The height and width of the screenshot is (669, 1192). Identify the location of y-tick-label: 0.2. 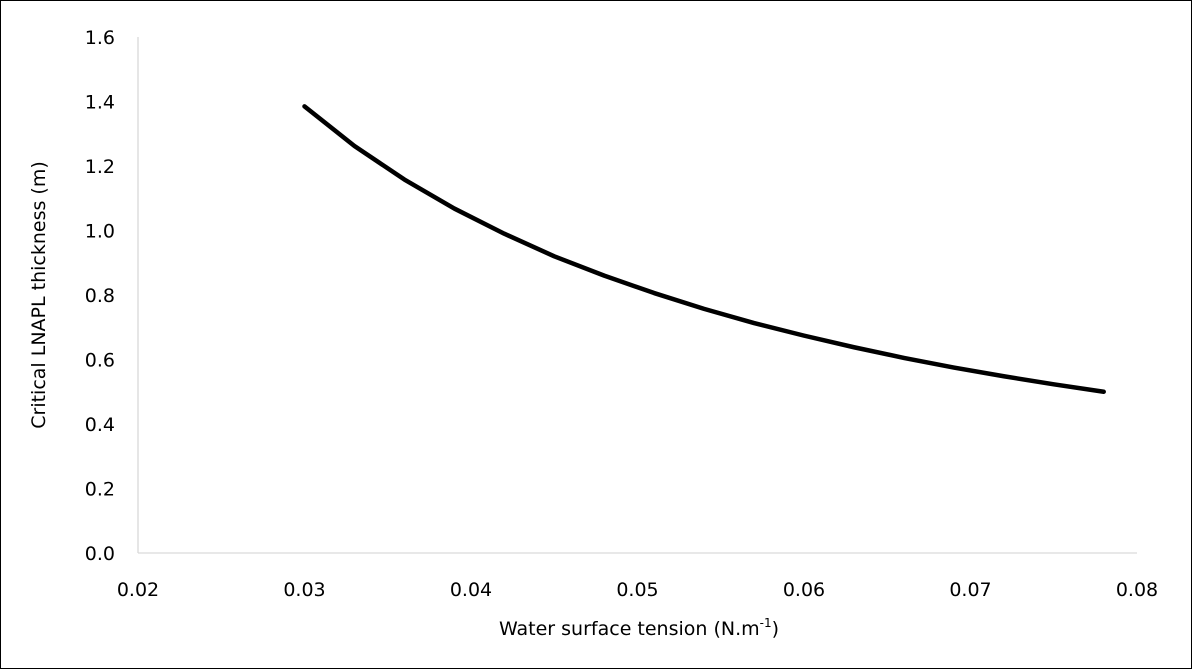
(100, 490).